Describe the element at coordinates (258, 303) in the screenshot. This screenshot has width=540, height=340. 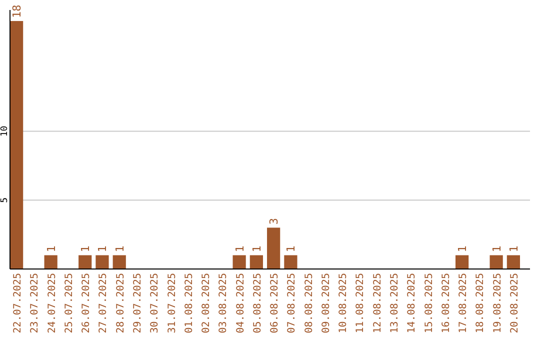
I see `x-tick-label: 05.08.2025` at that location.